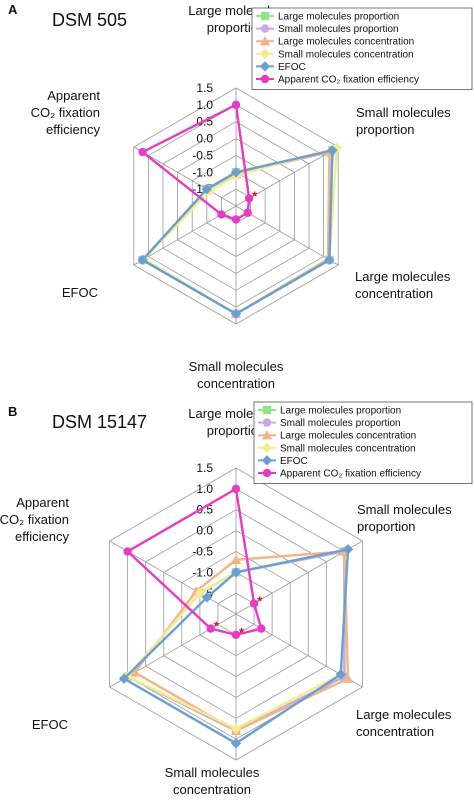  What do you see at coordinates (204, 510) in the screenshot?
I see `tick-label: 0.5` at bounding box center [204, 510].